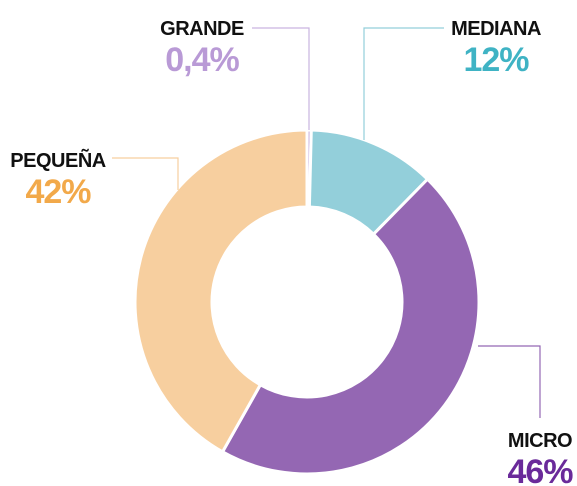 This screenshot has width=577, height=486. Describe the element at coordinates (57, 160) in the screenshot. I see `category-label: PEQUEÑA` at that location.